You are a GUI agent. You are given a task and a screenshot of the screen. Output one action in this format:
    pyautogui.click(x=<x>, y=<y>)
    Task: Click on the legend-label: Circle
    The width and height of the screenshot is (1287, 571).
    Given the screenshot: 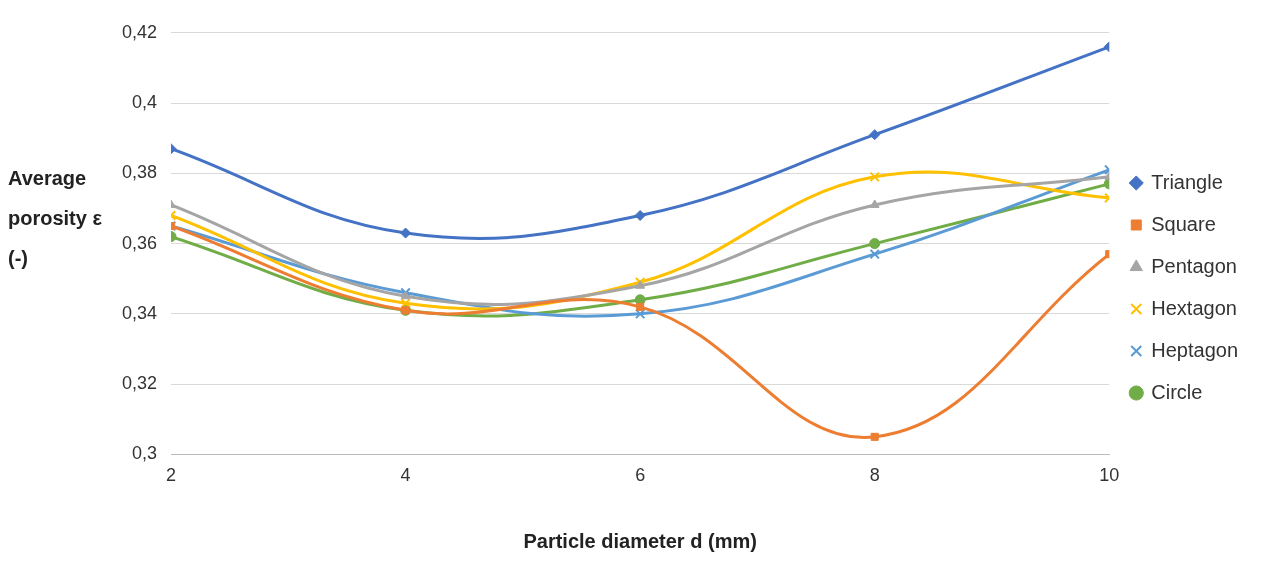 What is the action you would take?
    pyautogui.click(x=1177, y=391)
    